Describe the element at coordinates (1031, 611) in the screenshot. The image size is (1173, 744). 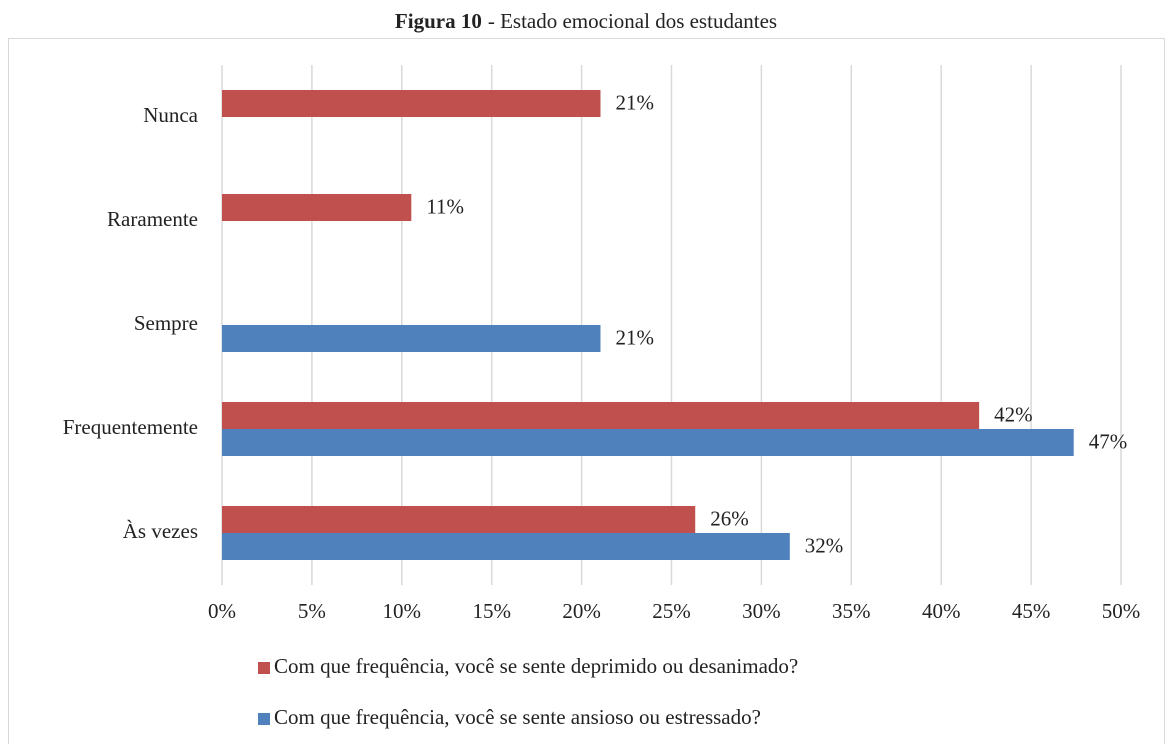
I see `x-tick-label: 45%` at that location.